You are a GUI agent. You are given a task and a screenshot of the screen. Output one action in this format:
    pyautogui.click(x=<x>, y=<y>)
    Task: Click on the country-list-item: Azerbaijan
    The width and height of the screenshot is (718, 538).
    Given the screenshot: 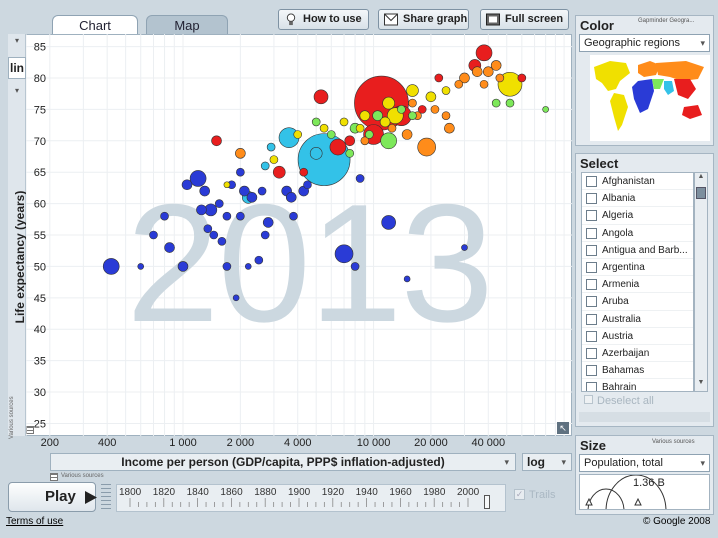 What is the action you would take?
    pyautogui.click(x=637, y=354)
    